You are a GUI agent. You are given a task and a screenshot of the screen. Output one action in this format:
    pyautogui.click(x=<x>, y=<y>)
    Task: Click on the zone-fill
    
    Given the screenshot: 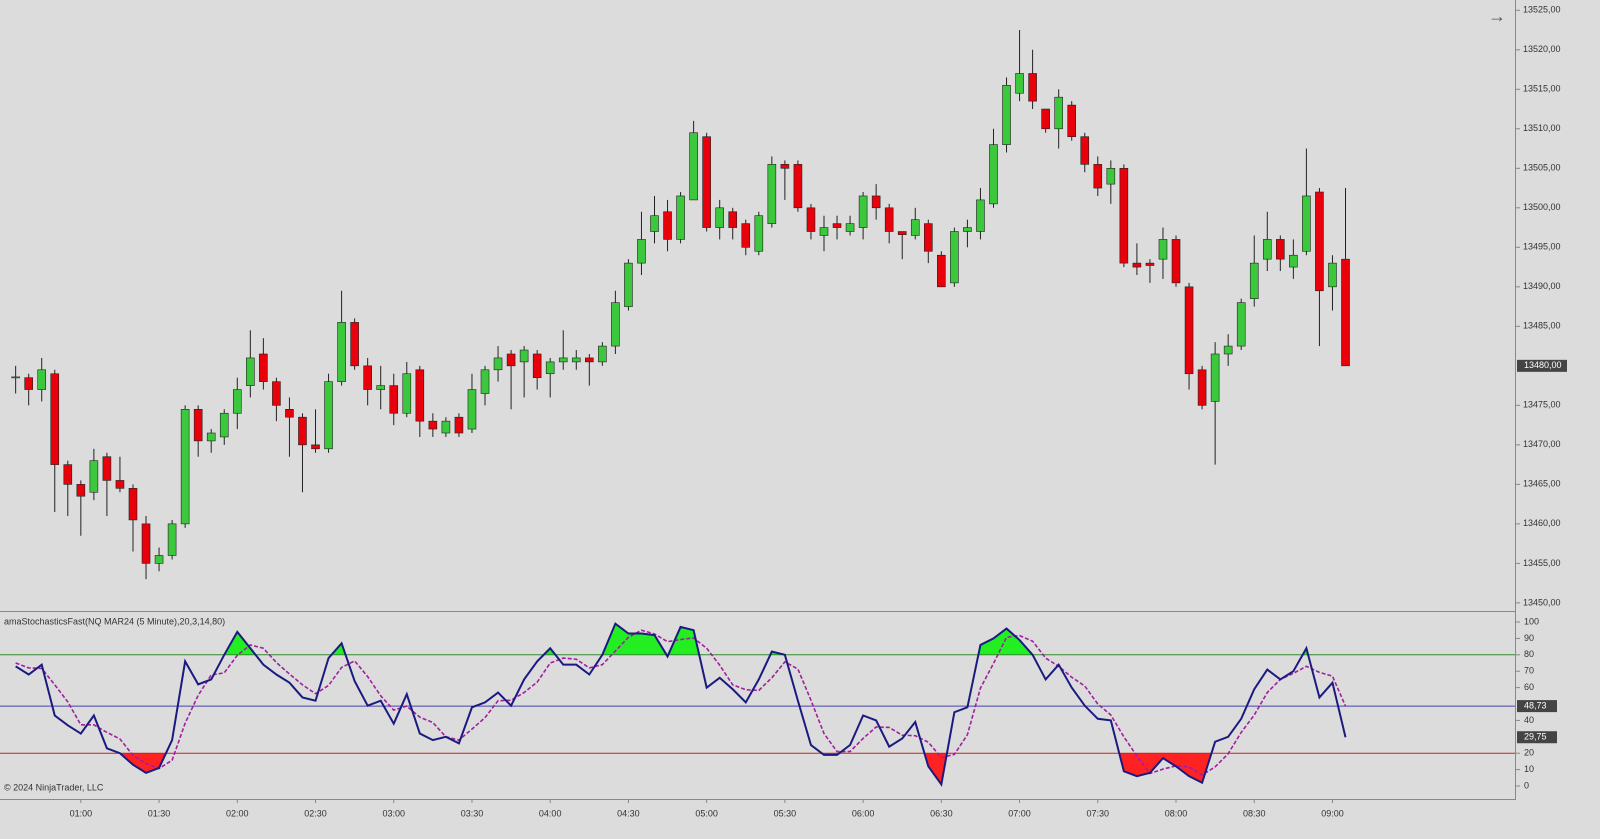 What is the action you would take?
    pyautogui.click(x=665, y=769)
    